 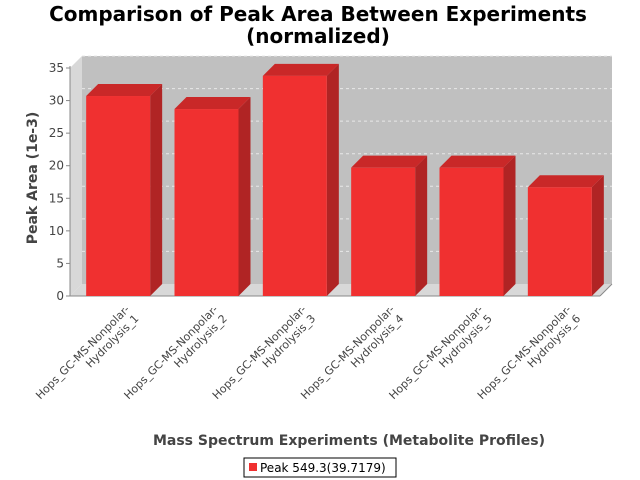 I want to click on y-tick-label: 25, so click(x=56, y=133).